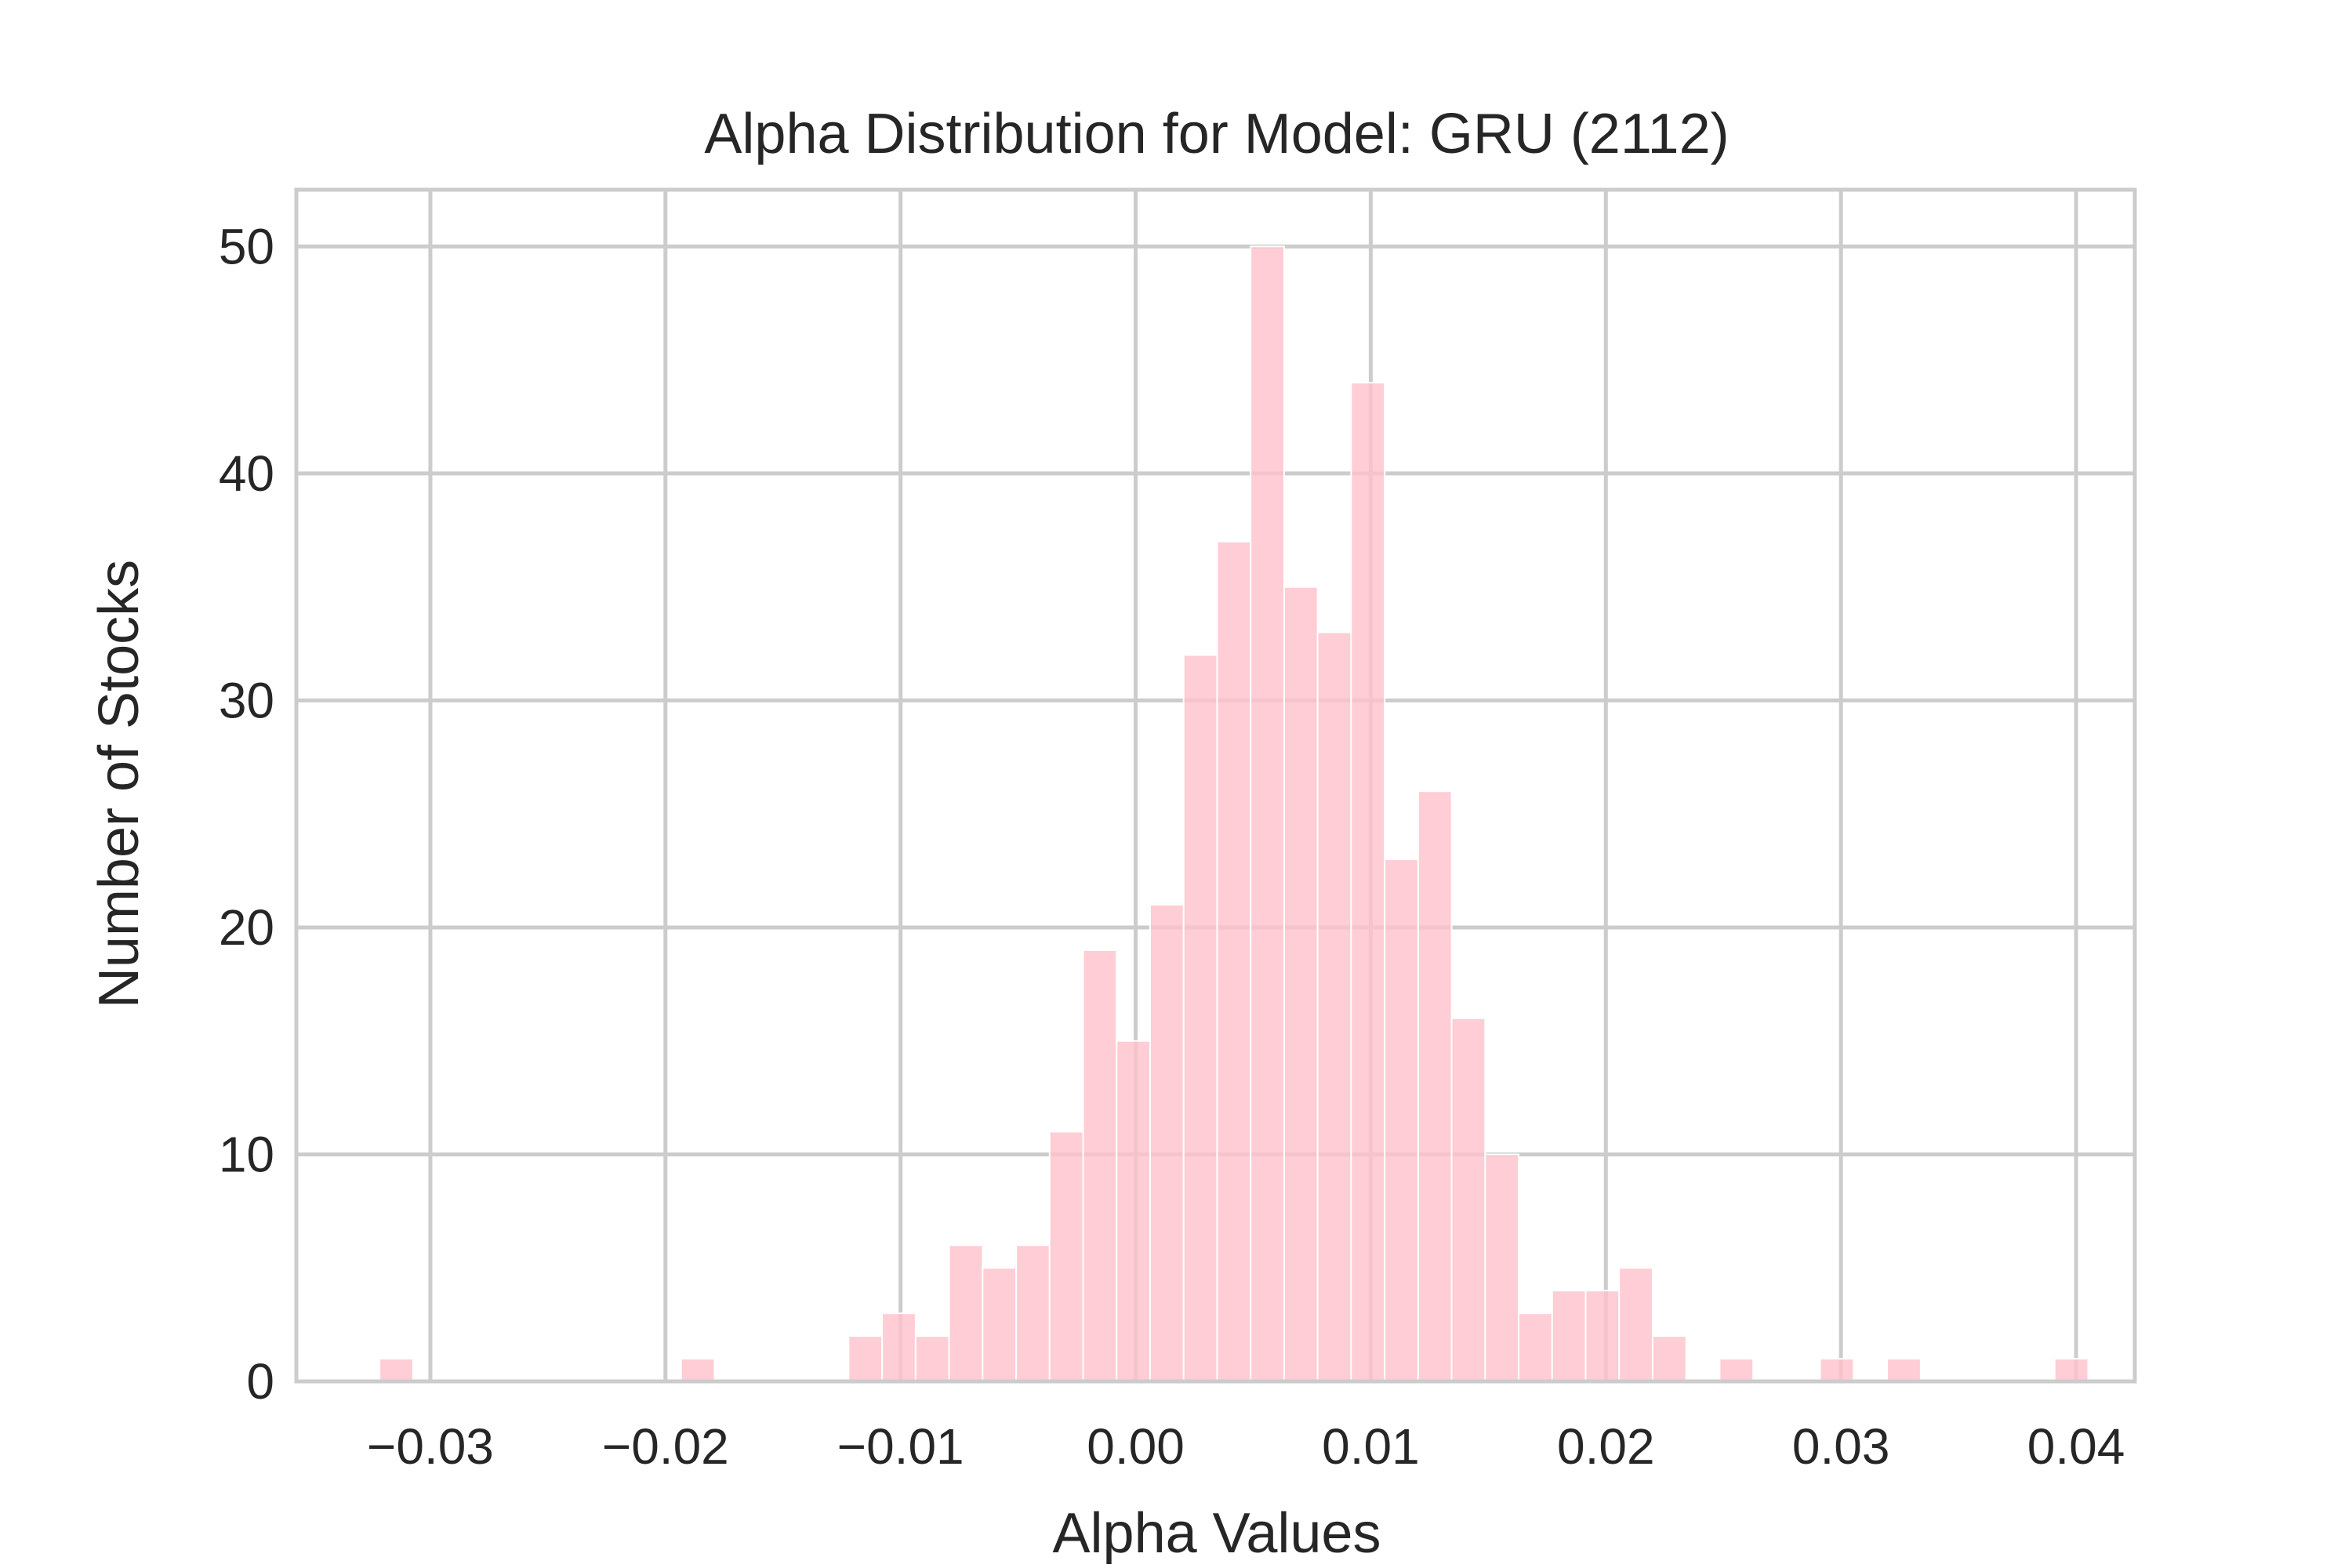 The width and height of the screenshot is (2352, 1568). Describe the element at coordinates (431, 1446) in the screenshot. I see `x-tick-label: −0.03` at that location.